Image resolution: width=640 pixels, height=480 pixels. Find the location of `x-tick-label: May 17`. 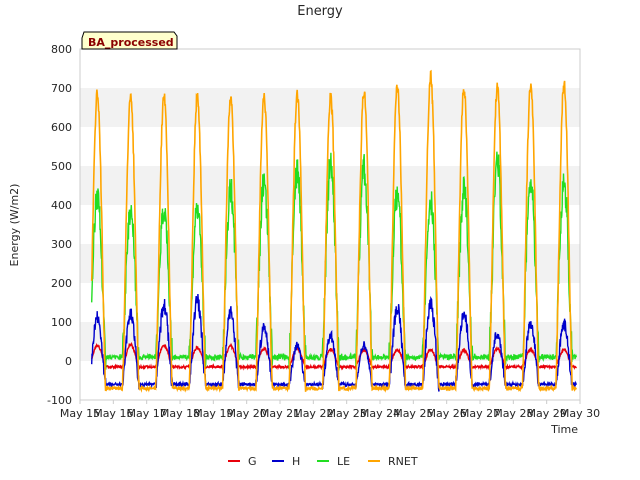

x-tick-label: May 17 is located at coordinates (147, 413).